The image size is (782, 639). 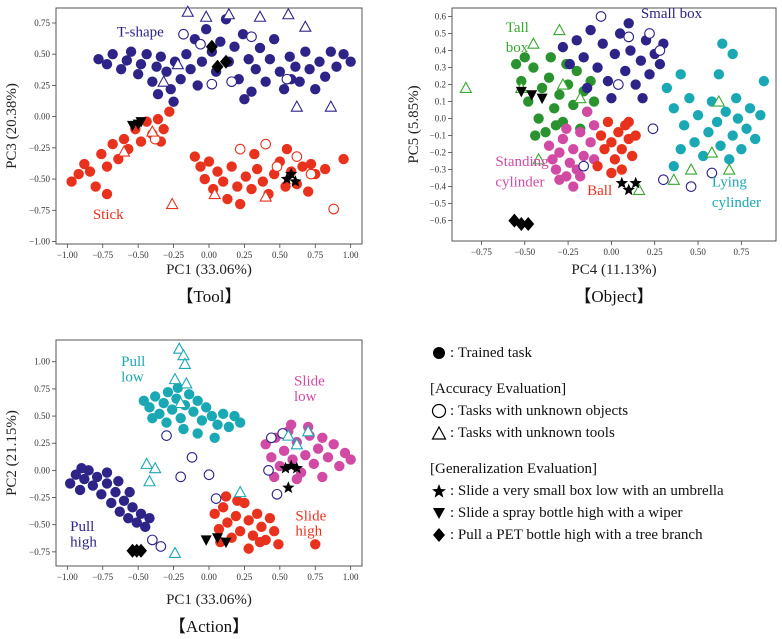 I want to click on points, so click(x=210, y=450).